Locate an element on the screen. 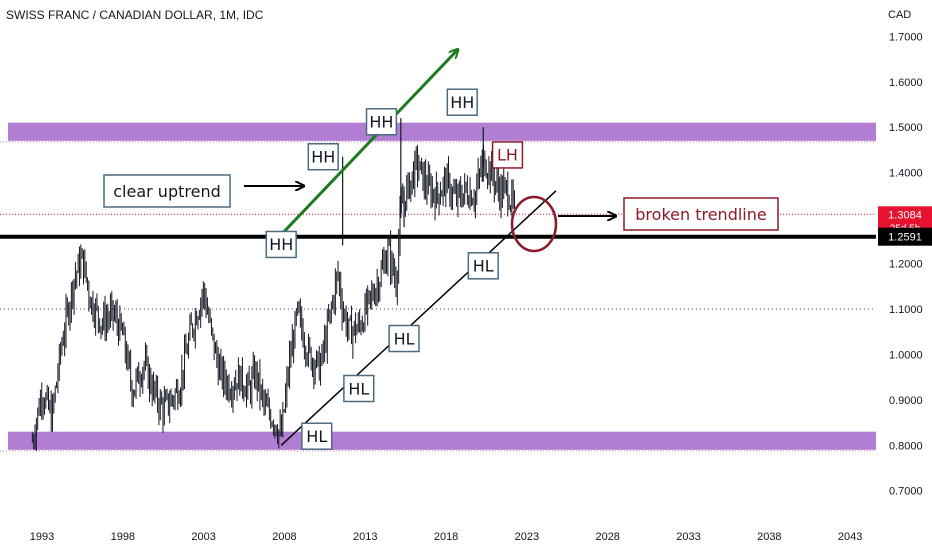 The height and width of the screenshot is (550, 932). hh-label-2-box is located at coordinates (381, 122).